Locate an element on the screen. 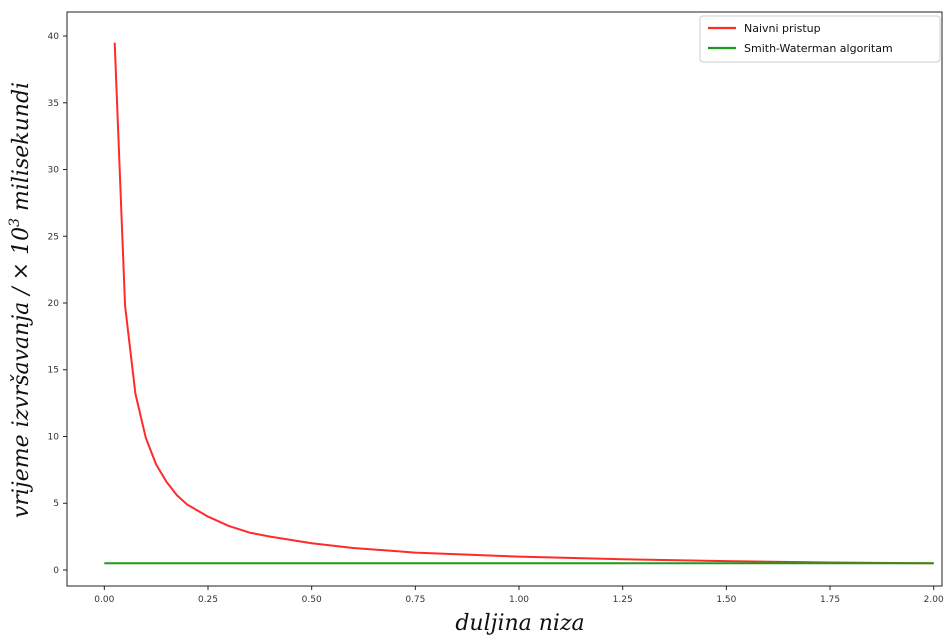 The height and width of the screenshot is (640, 944). y-tick-label: 5 is located at coordinates (56, 504).